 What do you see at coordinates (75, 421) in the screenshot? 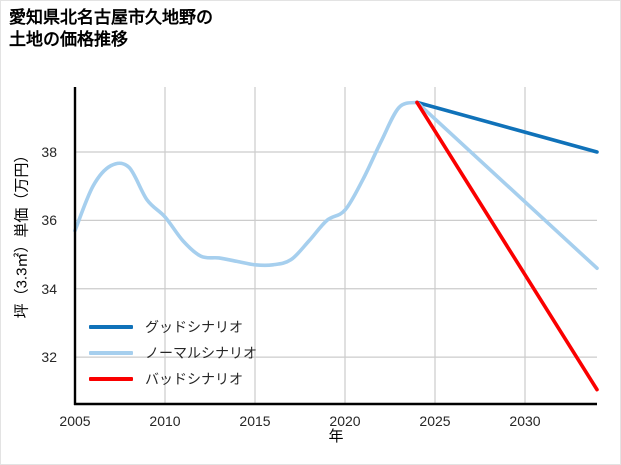
I see `x-axis-tick-label: 2005` at bounding box center [75, 421].